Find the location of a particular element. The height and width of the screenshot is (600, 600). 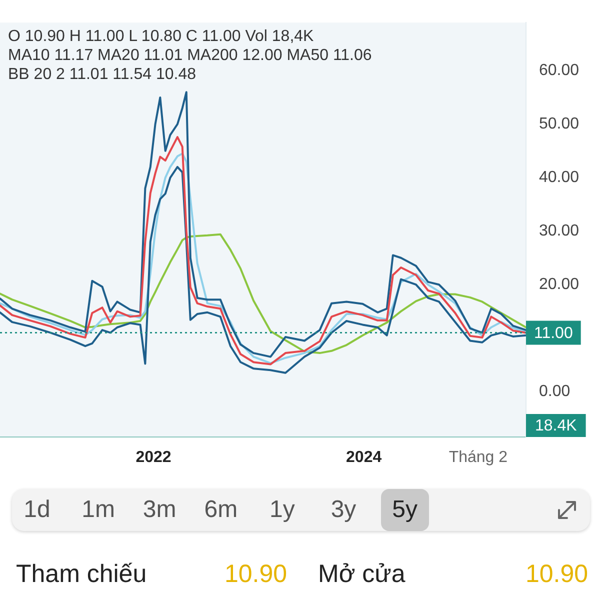

x-tick-label: Tháng 2 is located at coordinates (478, 457).